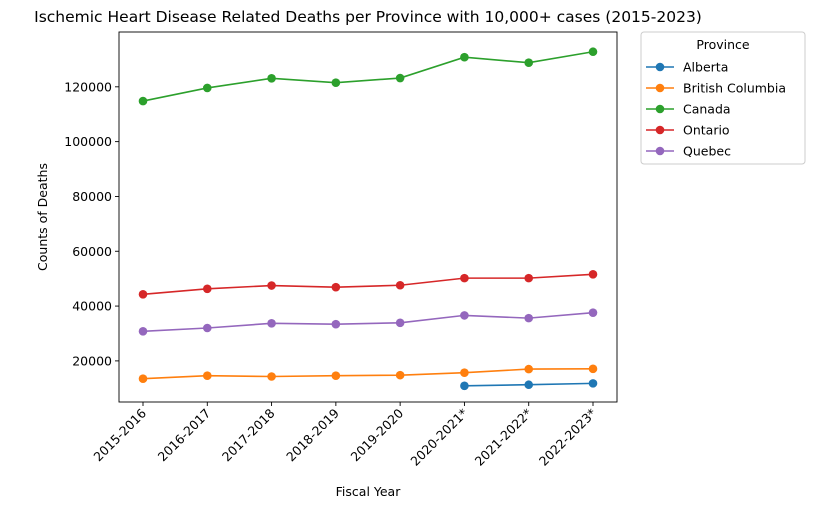 Image resolution: width=815 pixels, height=509 pixels. I want to click on x-tick-label: 2018-2019, so click(312, 434).